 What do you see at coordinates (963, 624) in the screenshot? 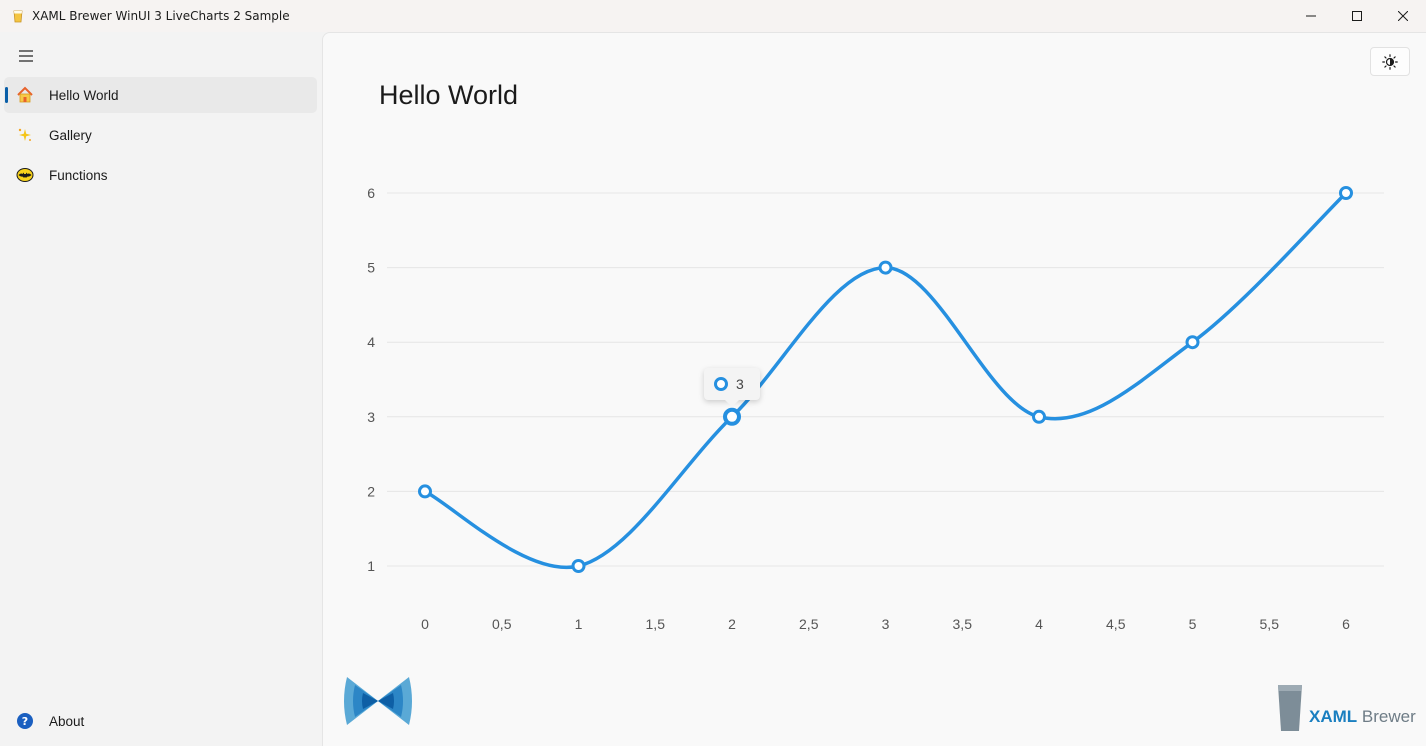
I see `x-tick-label: 3,5` at bounding box center [963, 624].